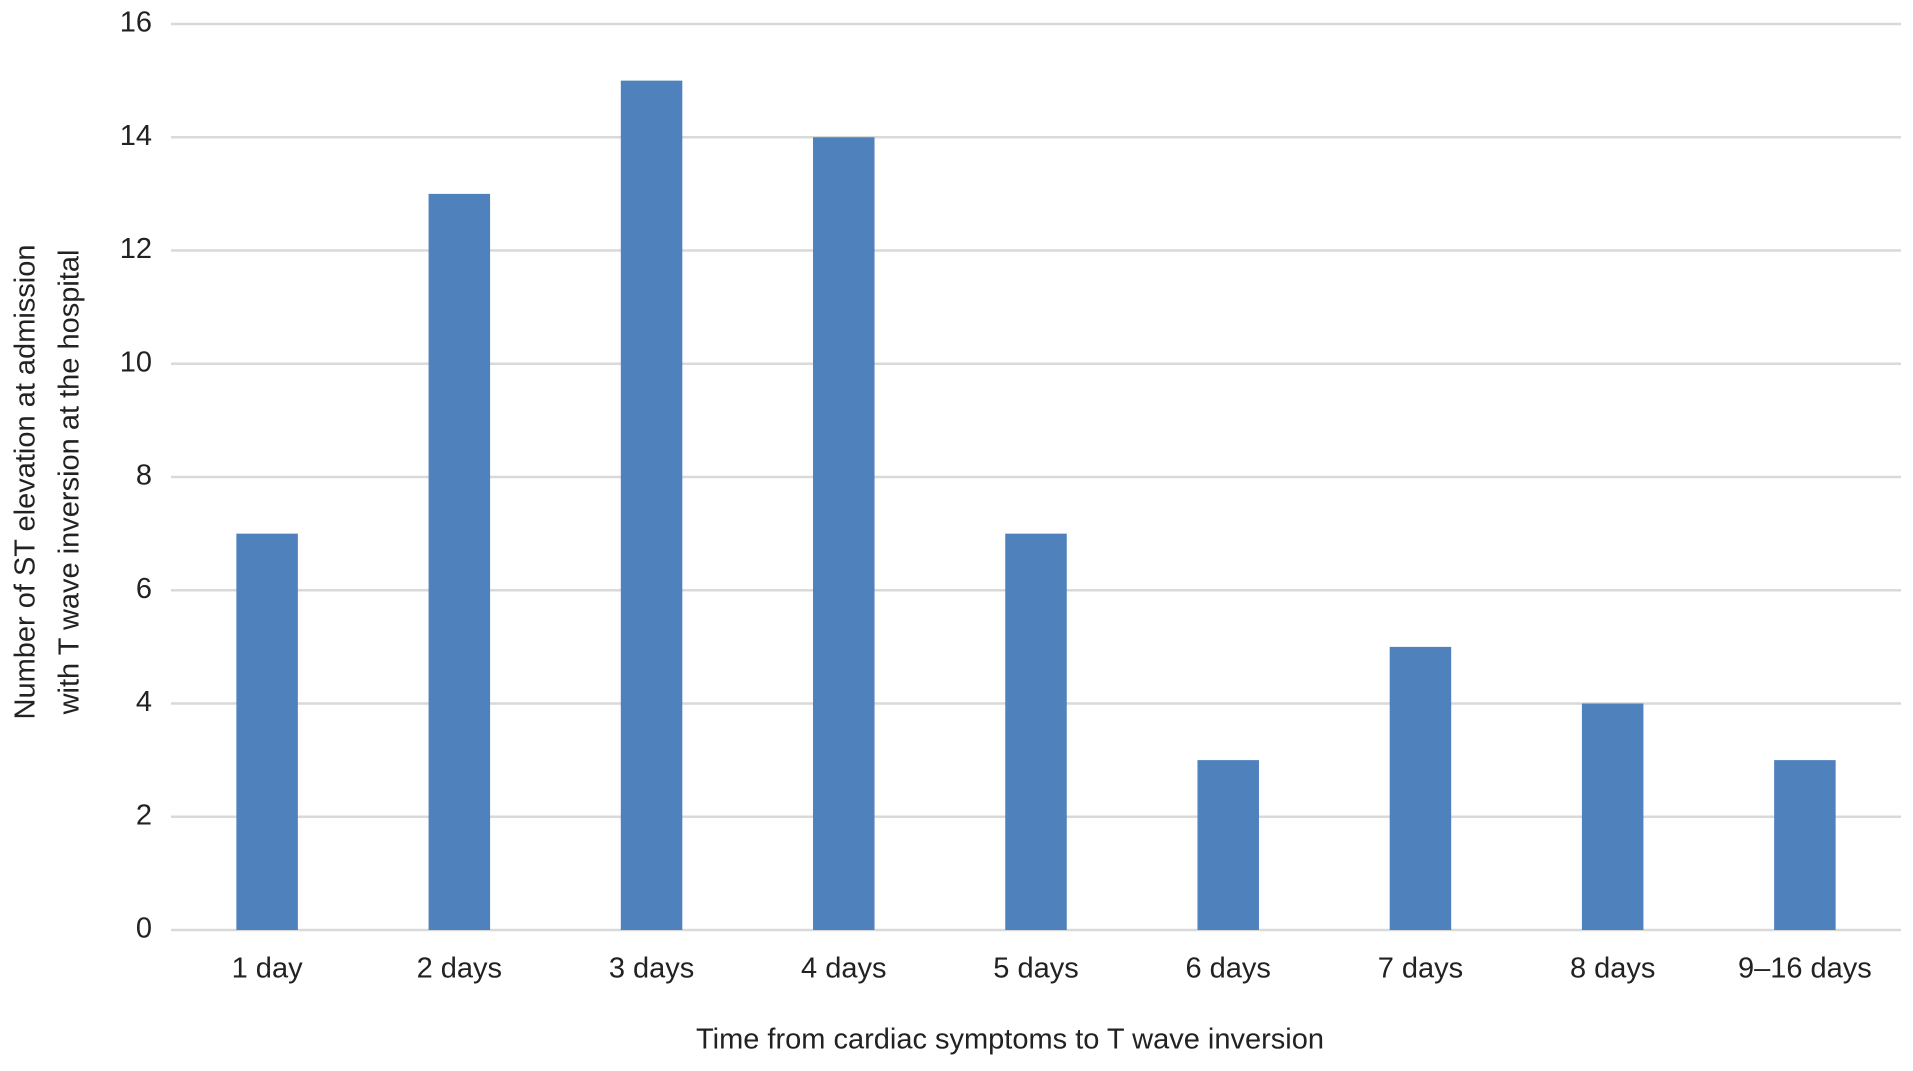  What do you see at coordinates (1035, 969) in the screenshot?
I see `x-tick-label: 5 days` at bounding box center [1035, 969].